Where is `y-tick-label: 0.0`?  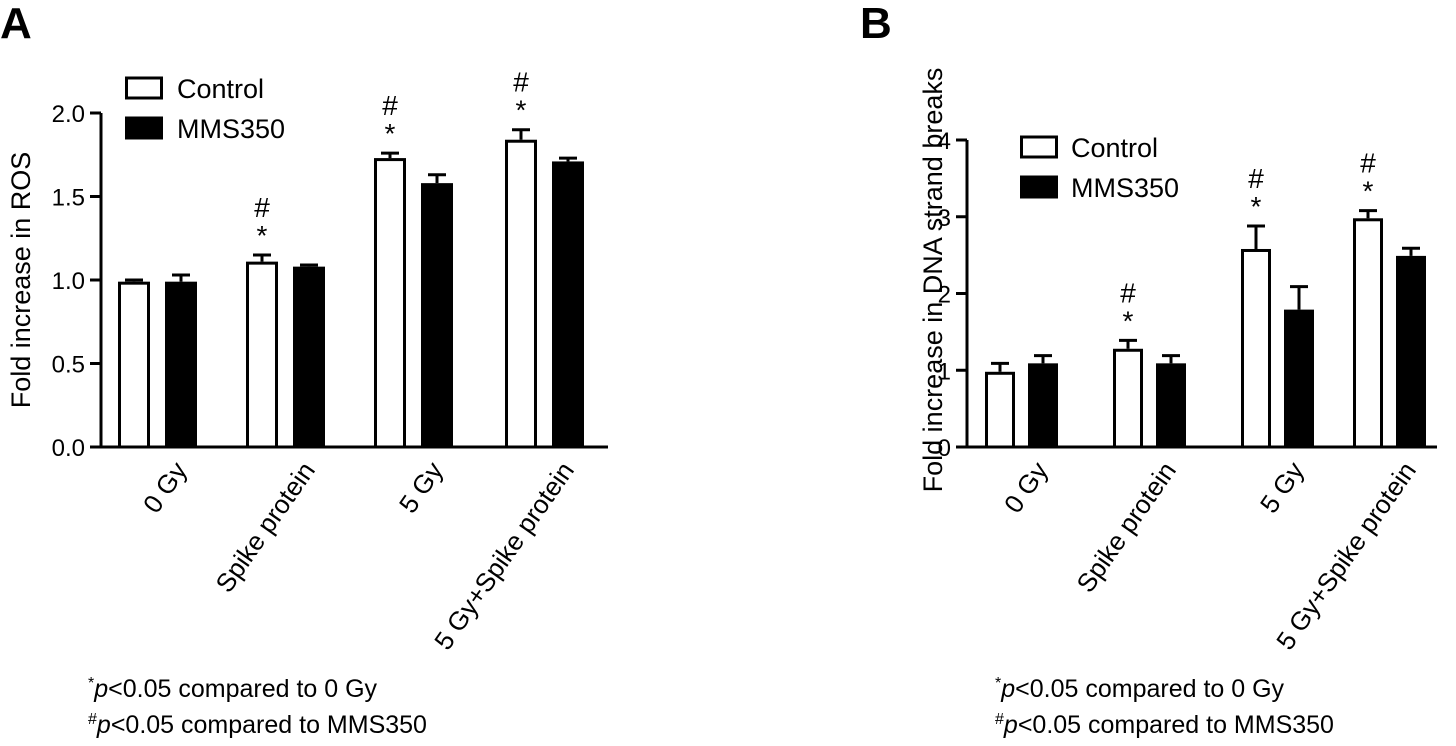
y-tick-label: 0.0 is located at coordinates (68, 448).